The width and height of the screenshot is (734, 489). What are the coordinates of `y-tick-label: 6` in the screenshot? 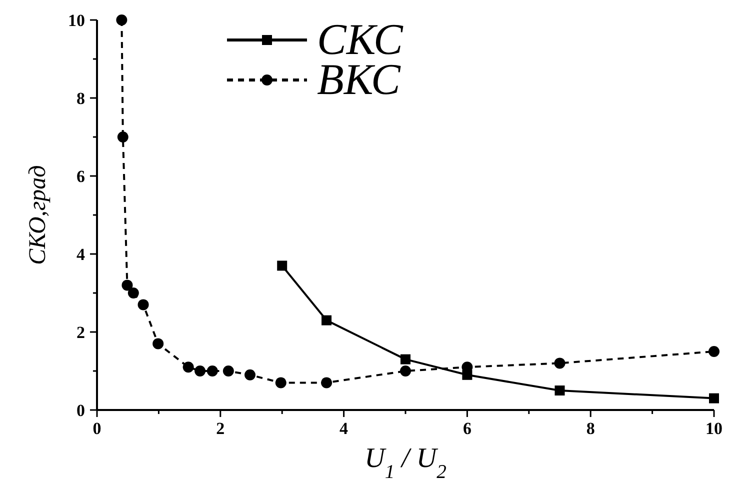 It's located at (80, 176).